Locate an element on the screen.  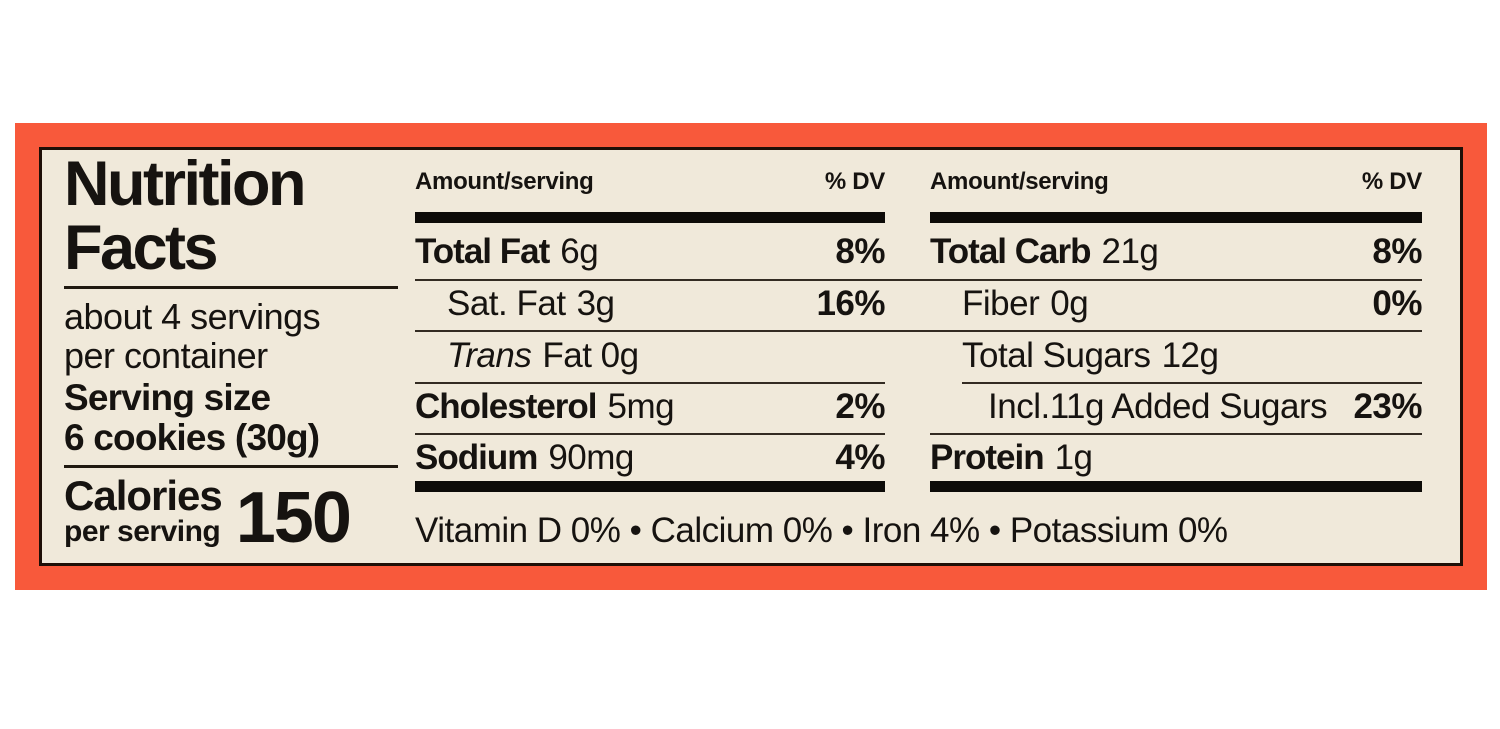
nutrient-row-sat-fat: Sat. Fat 3g 16% is located at coordinates (650, 304).